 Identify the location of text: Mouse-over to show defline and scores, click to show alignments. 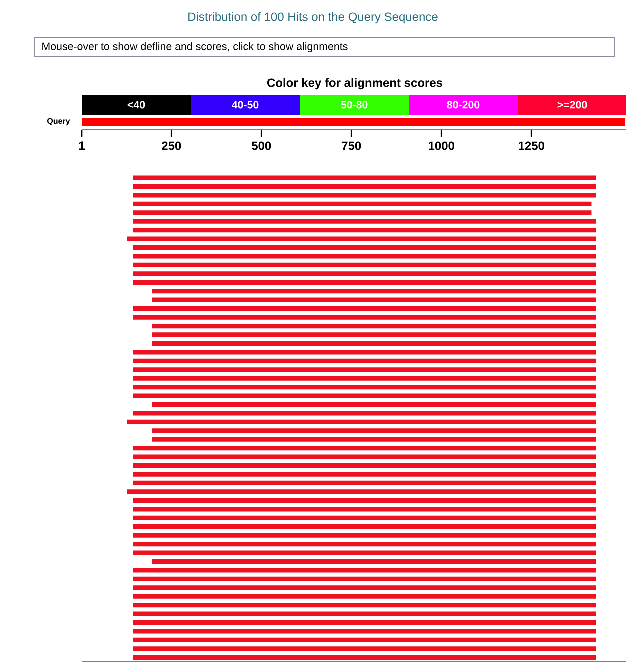
(195, 47).